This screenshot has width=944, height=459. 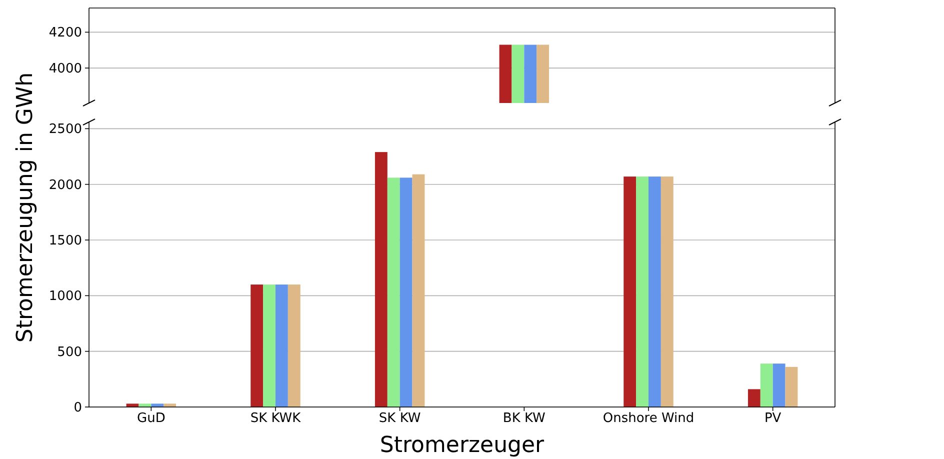 What do you see at coordinates (65, 185) in the screenshot?
I see `y-tick-label: 2000` at bounding box center [65, 185].